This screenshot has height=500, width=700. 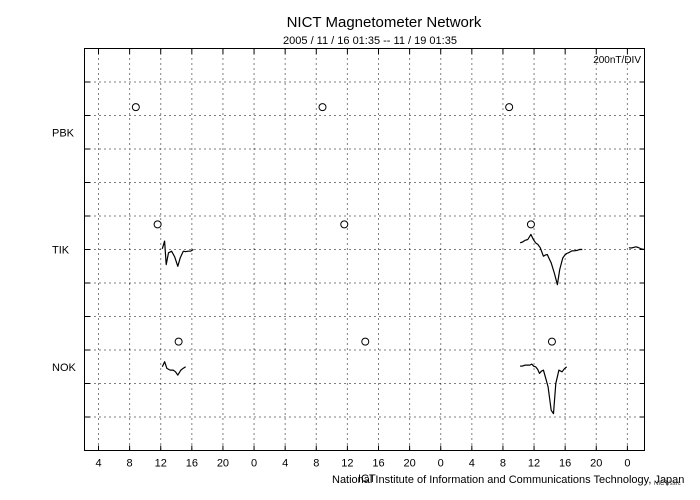 I want to click on chart-subtitle: 2005 / 11 / 16 01:35 -- 11 / 19 01:35, so click(x=370, y=41).